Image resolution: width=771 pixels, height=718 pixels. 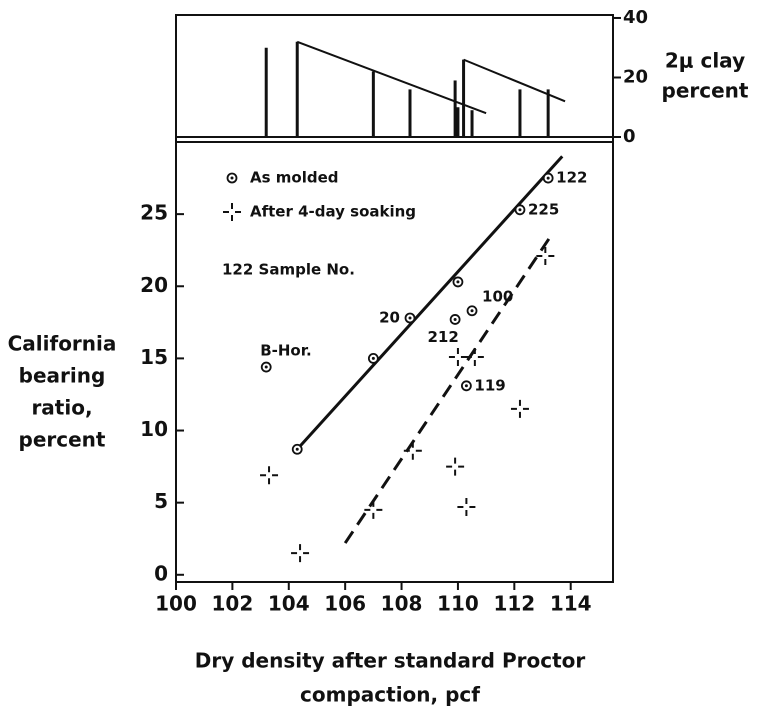 What do you see at coordinates (571, 604) in the screenshot?
I see `x-tick-label: 114` at bounding box center [571, 604].